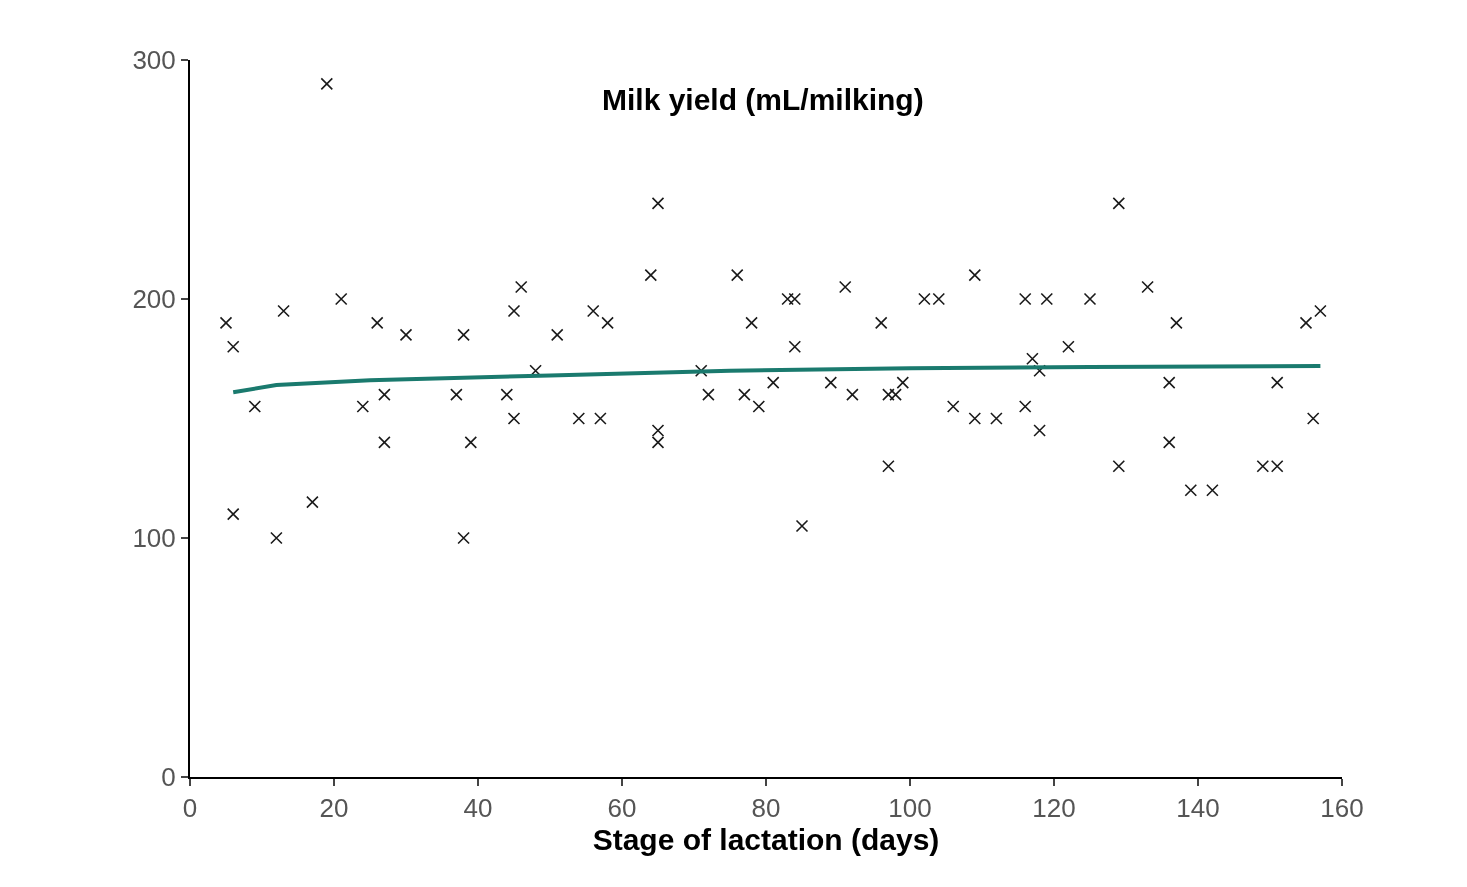  What do you see at coordinates (154, 299) in the screenshot?
I see `y-tick-label: 200` at bounding box center [154, 299].